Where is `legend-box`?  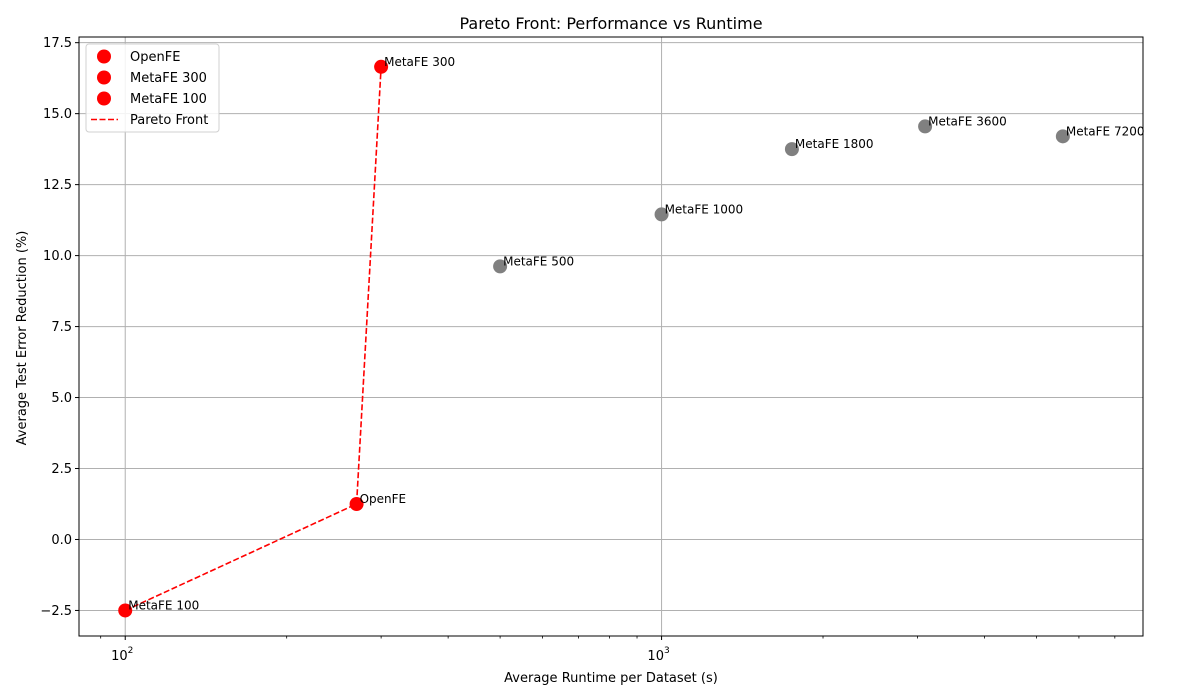 legend-box is located at coordinates (152, 88).